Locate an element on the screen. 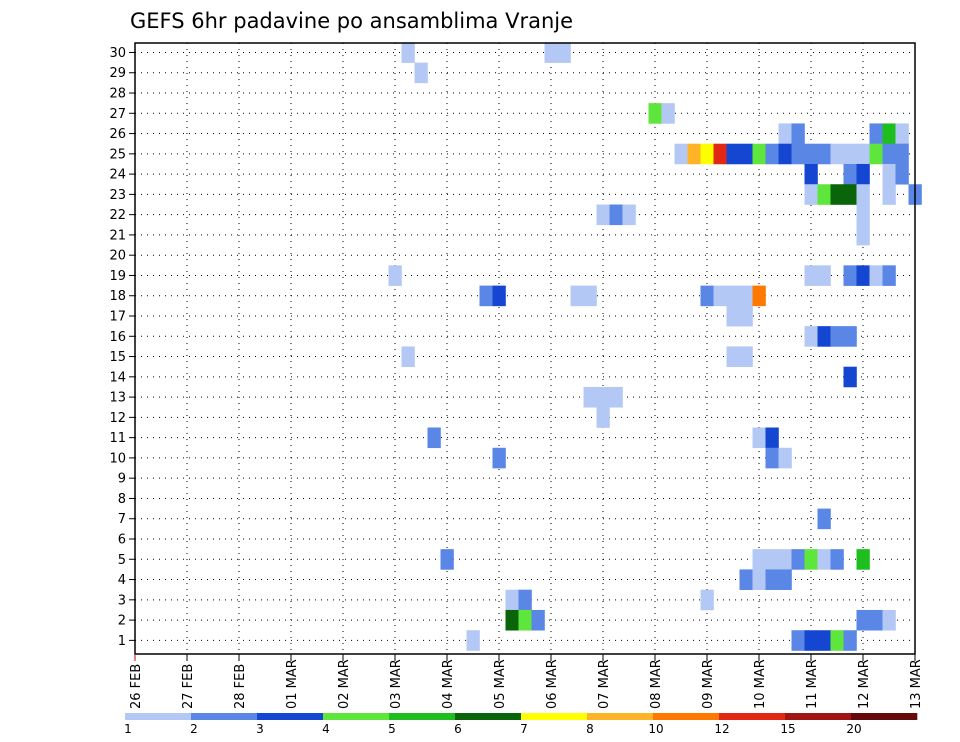  x-tick-label: 01 MAR is located at coordinates (292, 684).